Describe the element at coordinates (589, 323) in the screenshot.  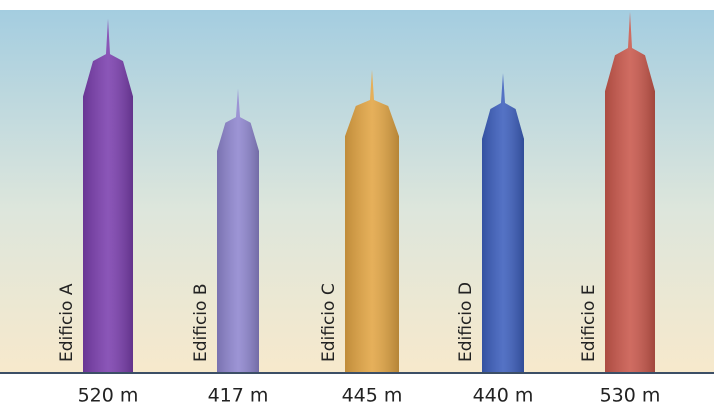
I see `building-name: Edificio E` at that location.